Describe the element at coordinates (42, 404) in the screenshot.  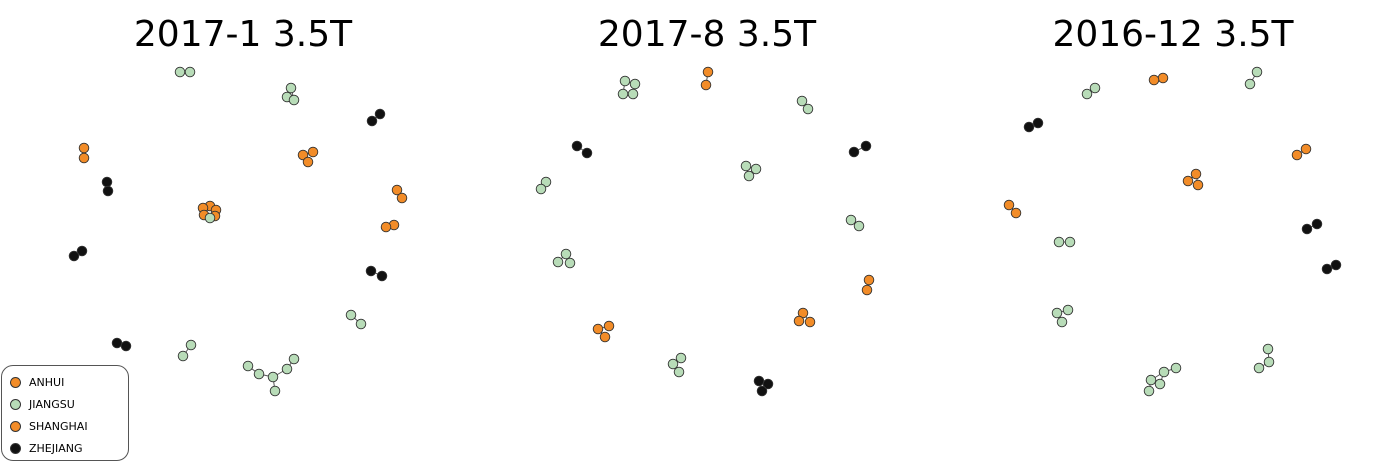
I see `legend-item-jiangsu: JIANGSU` at that location.